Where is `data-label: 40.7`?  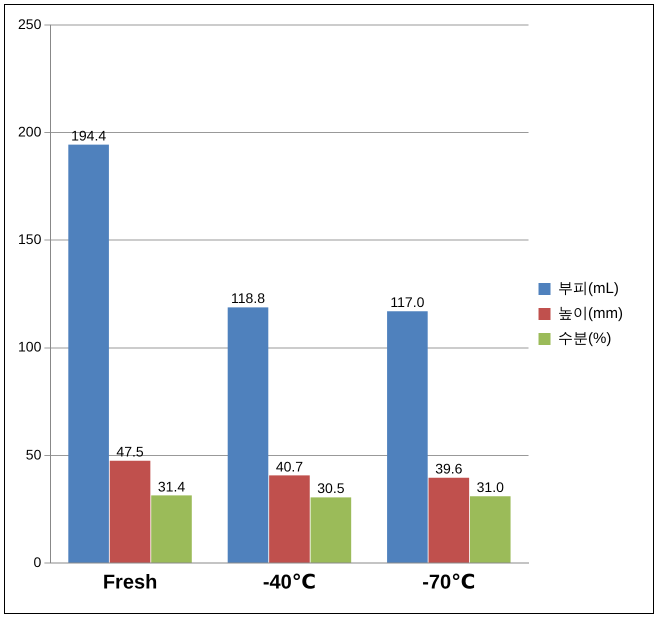 data-label: 40.7 is located at coordinates (290, 466).